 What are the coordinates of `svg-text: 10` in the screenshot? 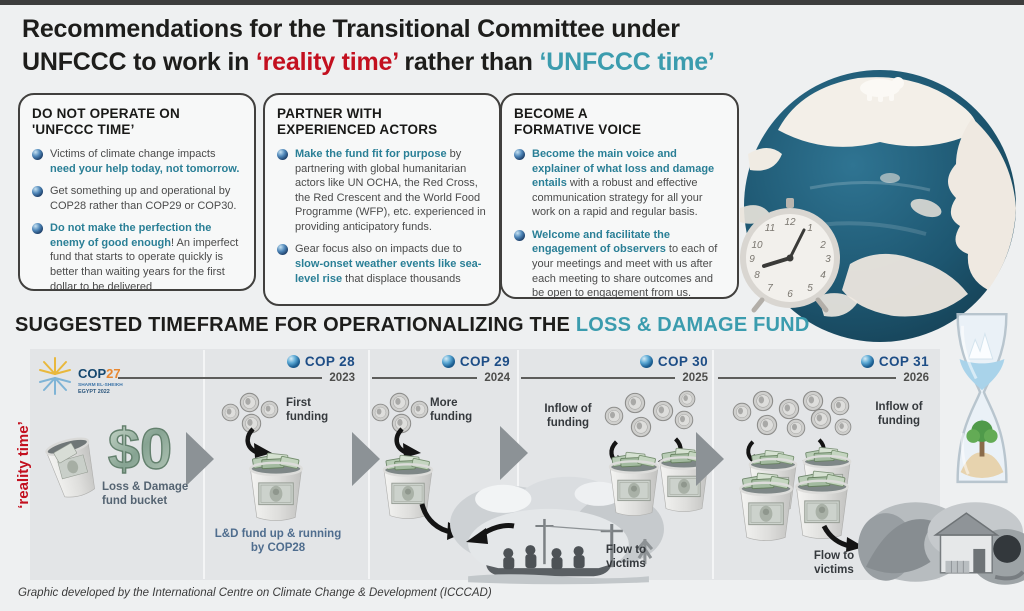 It's located at (757, 245).